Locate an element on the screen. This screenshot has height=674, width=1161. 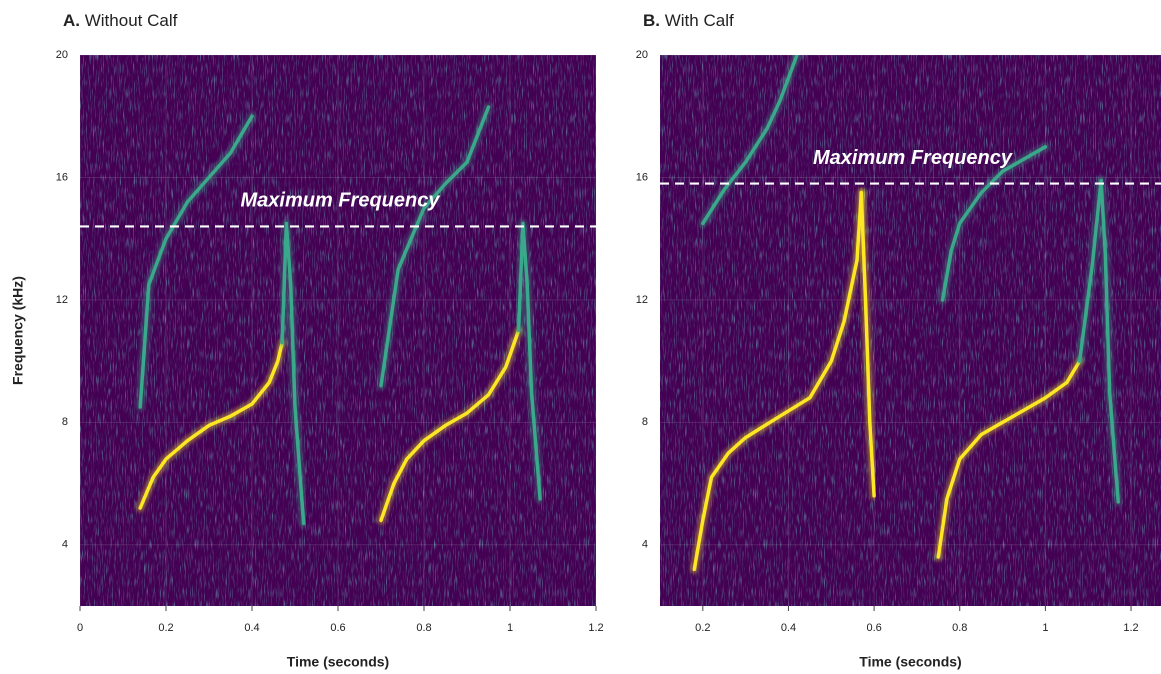
panel-title: B. With Calf is located at coordinates (688, 20).